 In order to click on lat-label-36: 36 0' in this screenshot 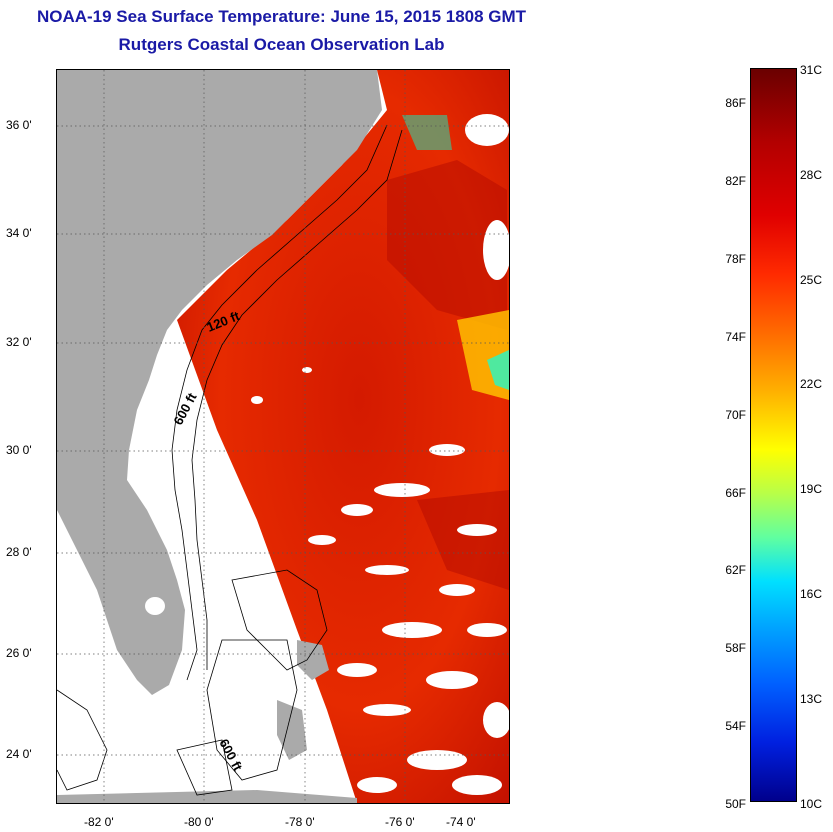, I will do `click(19, 125)`.